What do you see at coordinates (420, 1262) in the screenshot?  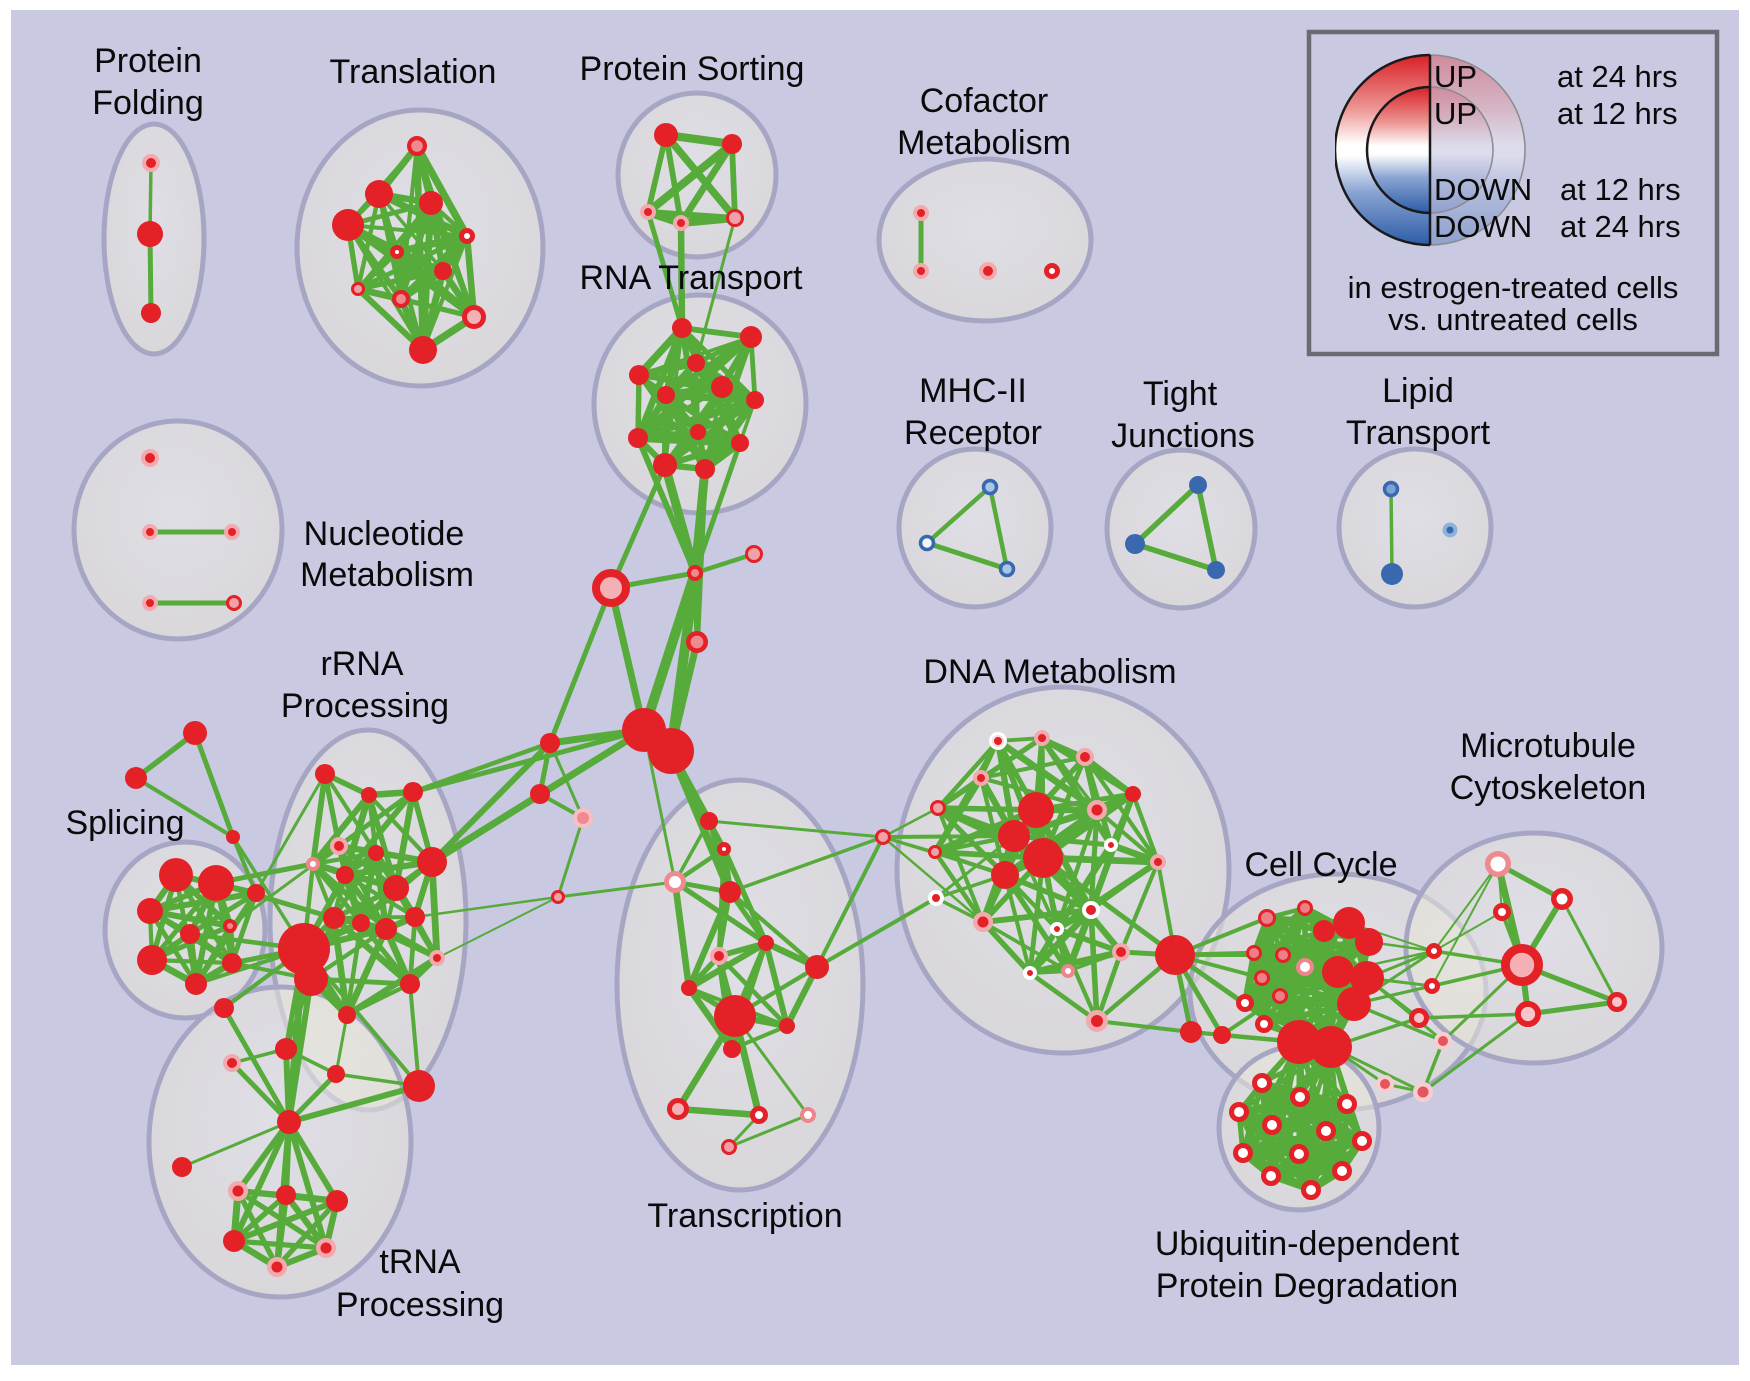 I see `svg-text: tRNA` at bounding box center [420, 1262].